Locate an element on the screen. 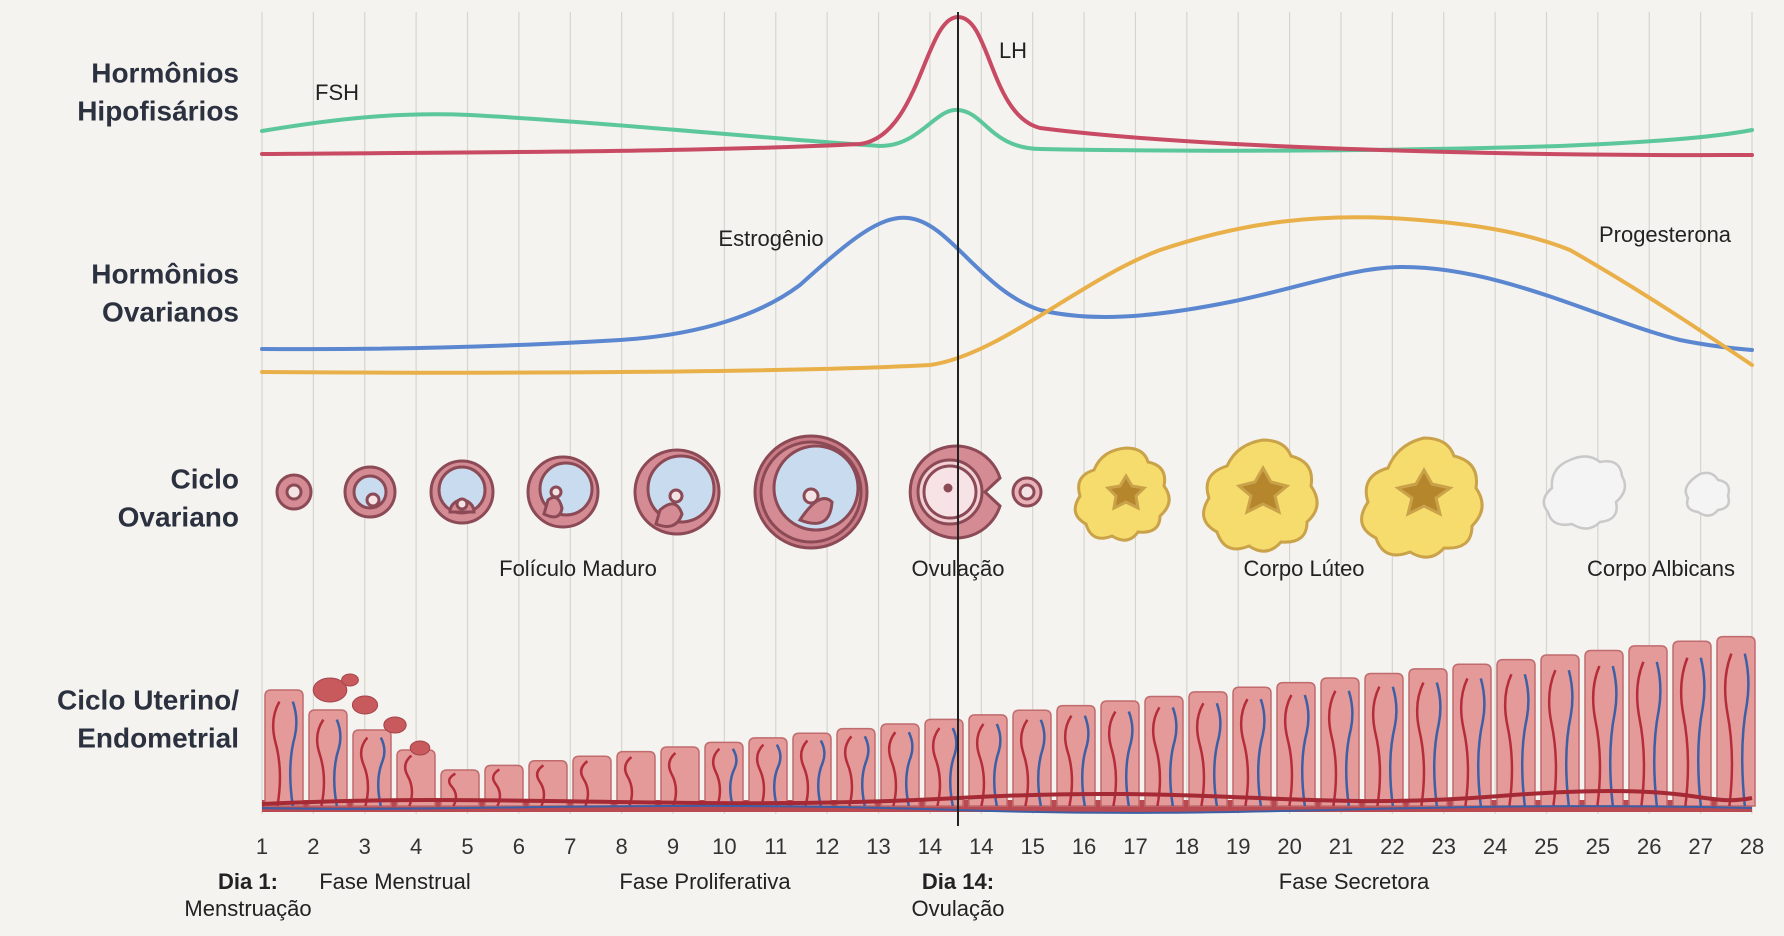 This screenshot has width=1784, height=936. day-label: 14 is located at coordinates (981, 846).